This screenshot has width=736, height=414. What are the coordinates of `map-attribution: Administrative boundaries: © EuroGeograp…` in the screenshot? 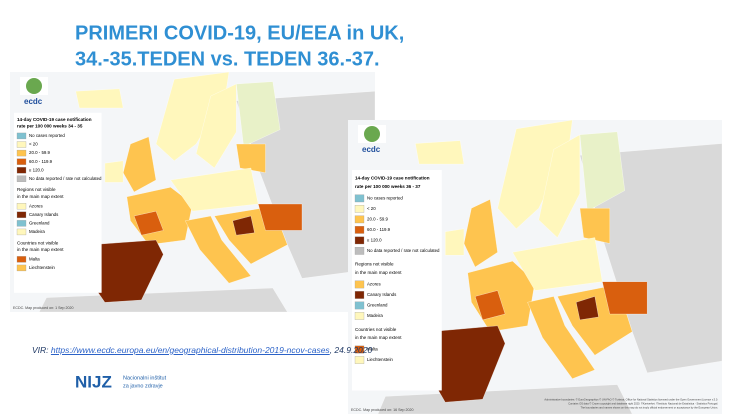 It's located at (631, 400).